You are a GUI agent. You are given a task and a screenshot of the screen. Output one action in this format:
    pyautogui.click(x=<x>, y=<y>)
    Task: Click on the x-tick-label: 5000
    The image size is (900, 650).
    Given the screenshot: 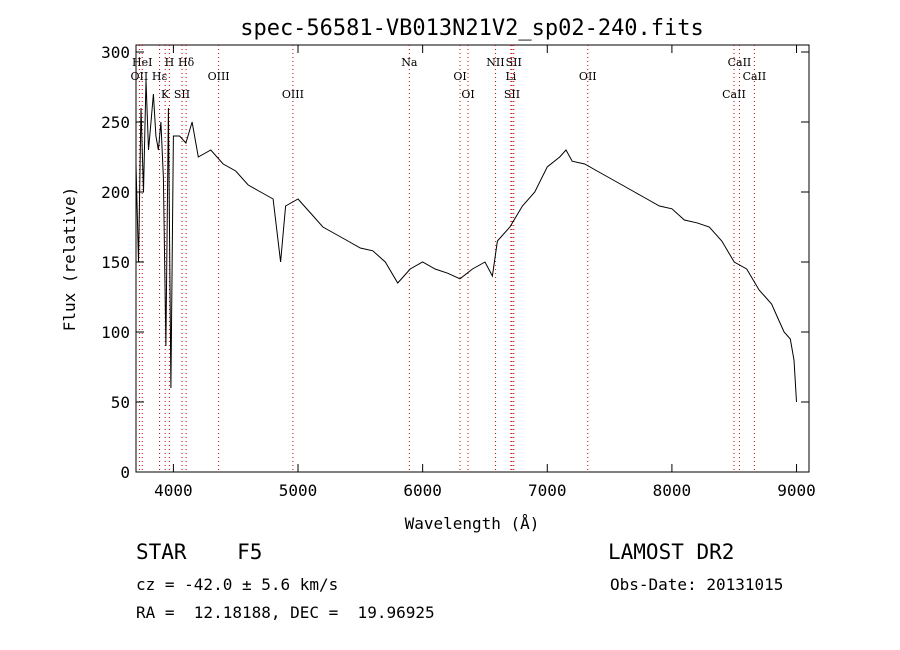 What is the action you would take?
    pyautogui.click(x=298, y=490)
    